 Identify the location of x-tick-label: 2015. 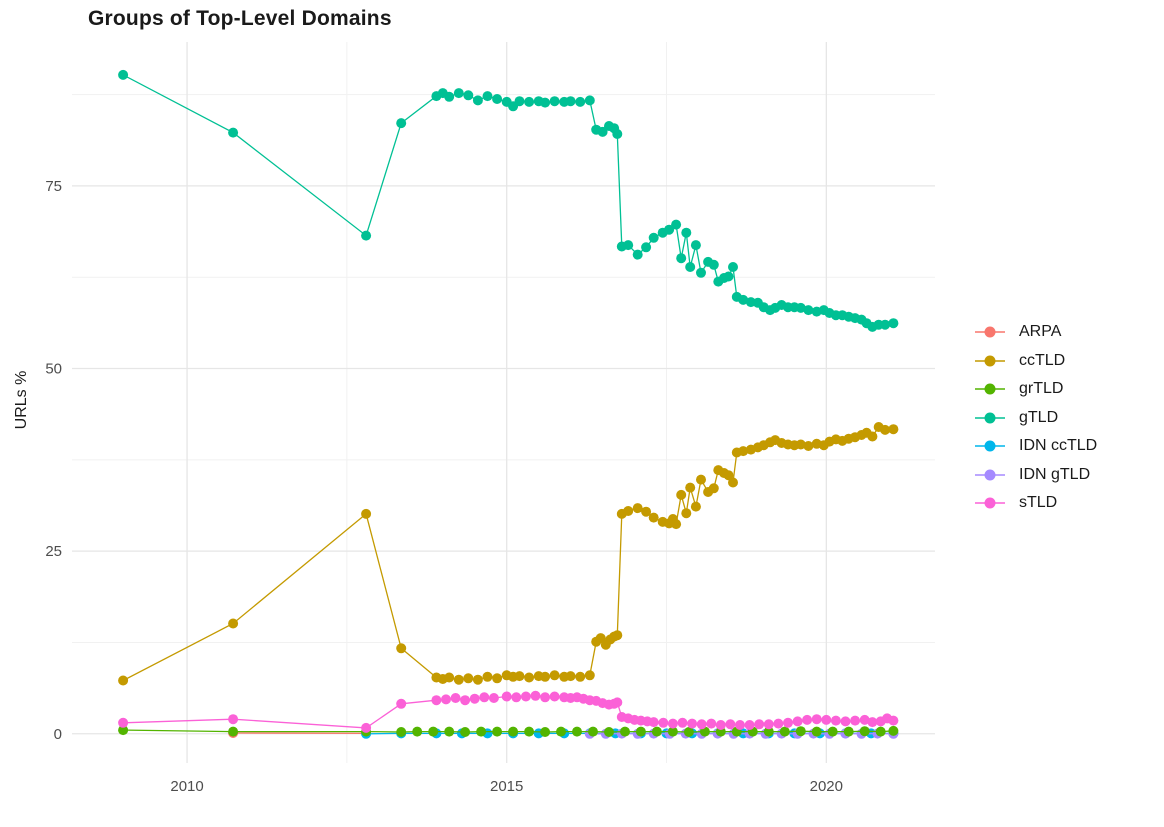
(506, 786).